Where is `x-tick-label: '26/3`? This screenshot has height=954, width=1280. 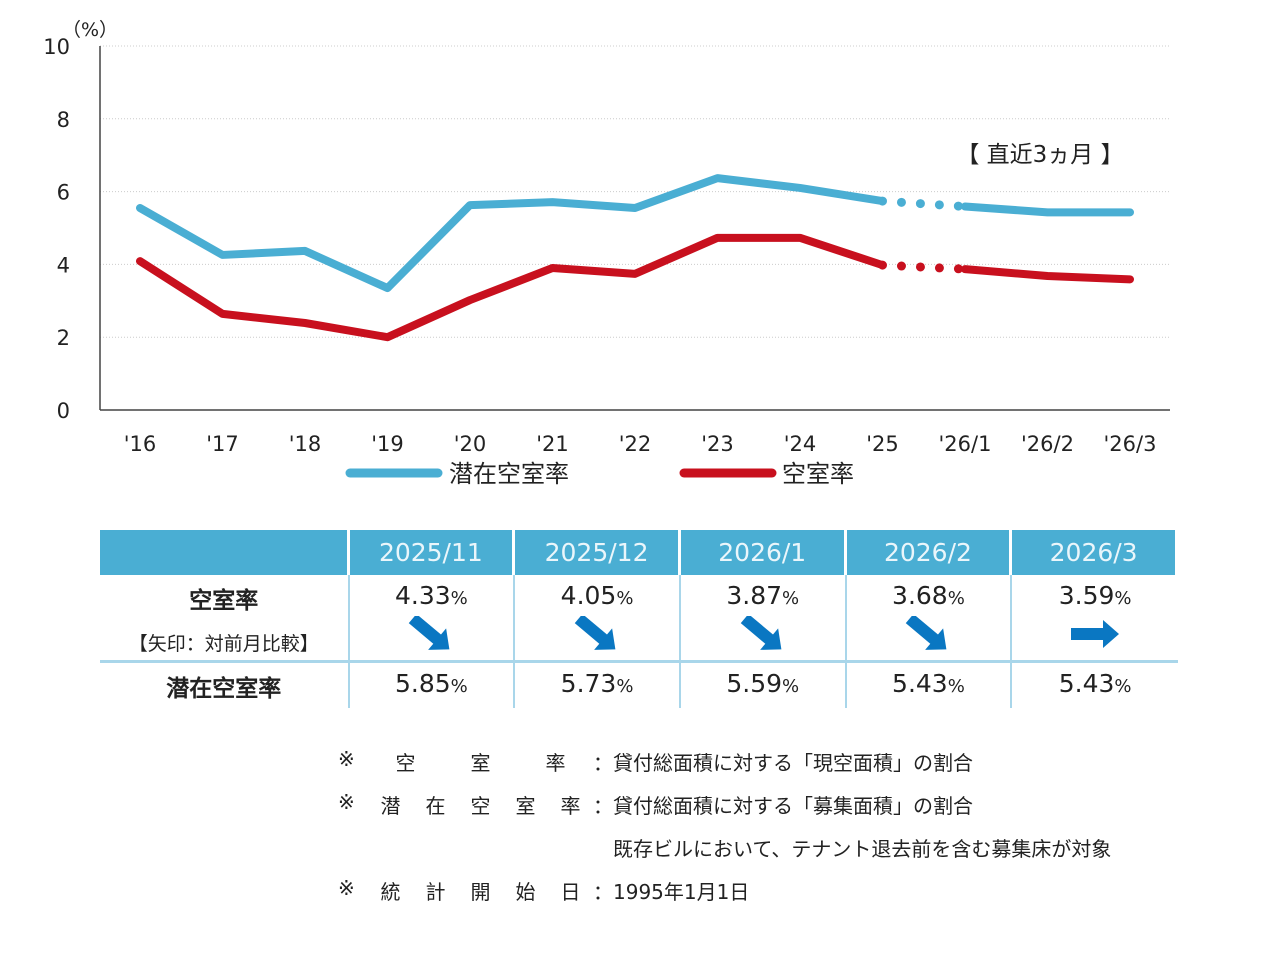 x-tick-label: '26/3 is located at coordinates (1130, 444).